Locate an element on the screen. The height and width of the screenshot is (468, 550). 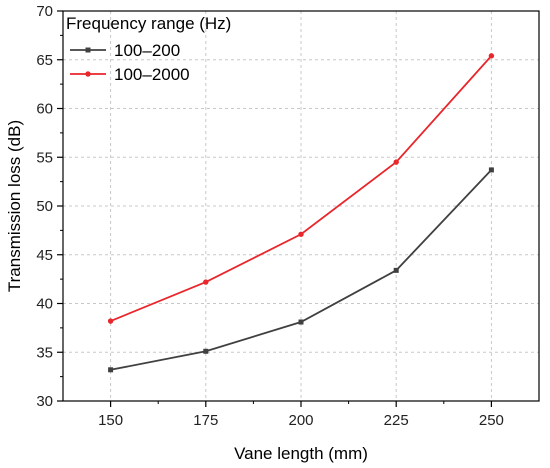
x-tick-label: 250 is located at coordinates (491, 420).